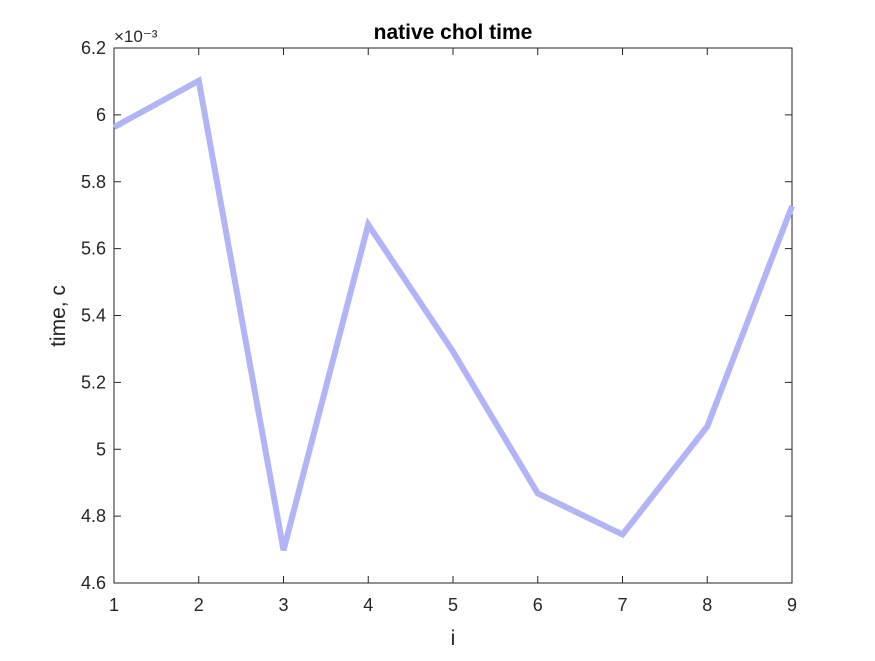 Image resolution: width=875 pixels, height=661 pixels. What do you see at coordinates (136, 36) in the screenshot?
I see `y-exponent-label: ×10⁻³` at bounding box center [136, 36].